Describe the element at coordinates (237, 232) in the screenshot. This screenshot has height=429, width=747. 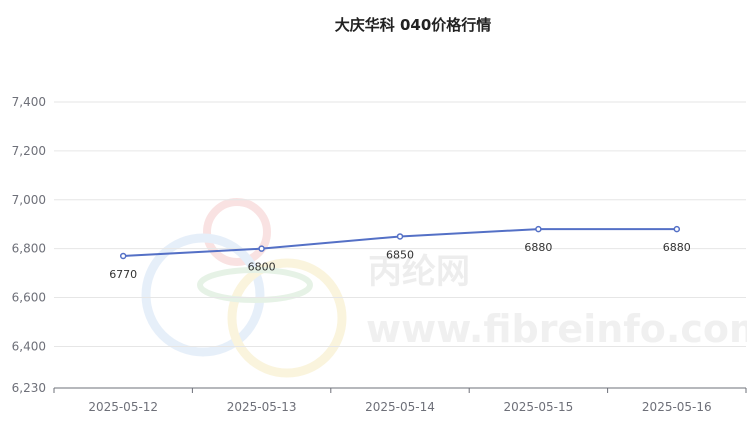
I see `watermark-ring-red` at that location.